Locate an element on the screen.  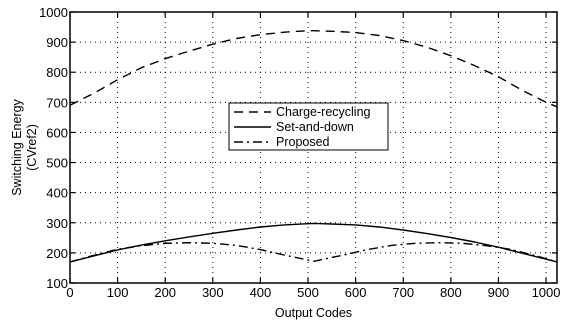
y-axis-label-line1: Switching Energy is located at coordinates (17, 146).